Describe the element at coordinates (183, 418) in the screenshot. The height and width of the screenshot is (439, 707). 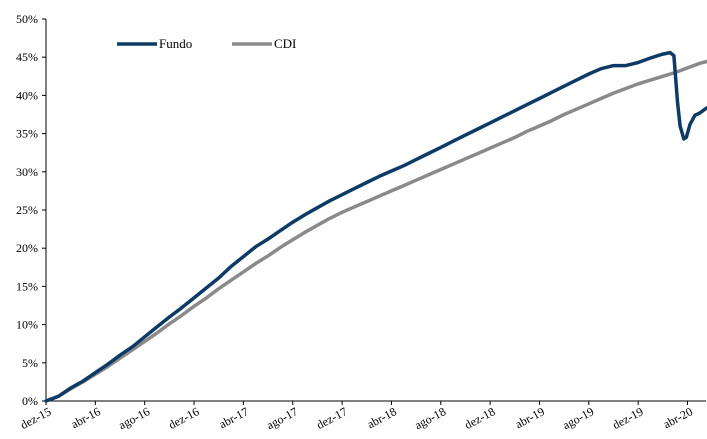
I see `x-tick-label: dez-16` at that location.